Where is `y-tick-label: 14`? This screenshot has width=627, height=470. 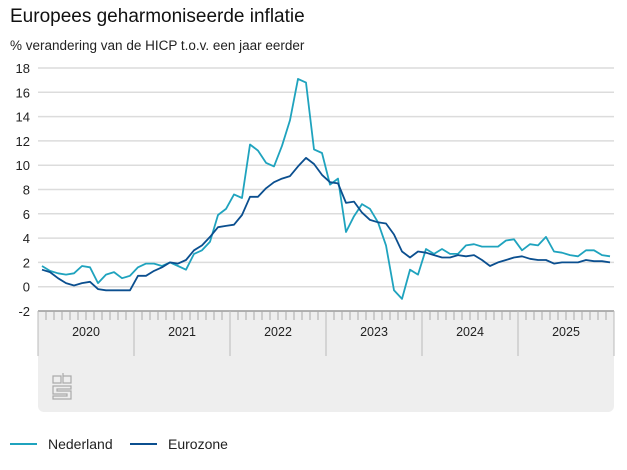
y-tick-label: 14 is located at coordinates (23, 117).